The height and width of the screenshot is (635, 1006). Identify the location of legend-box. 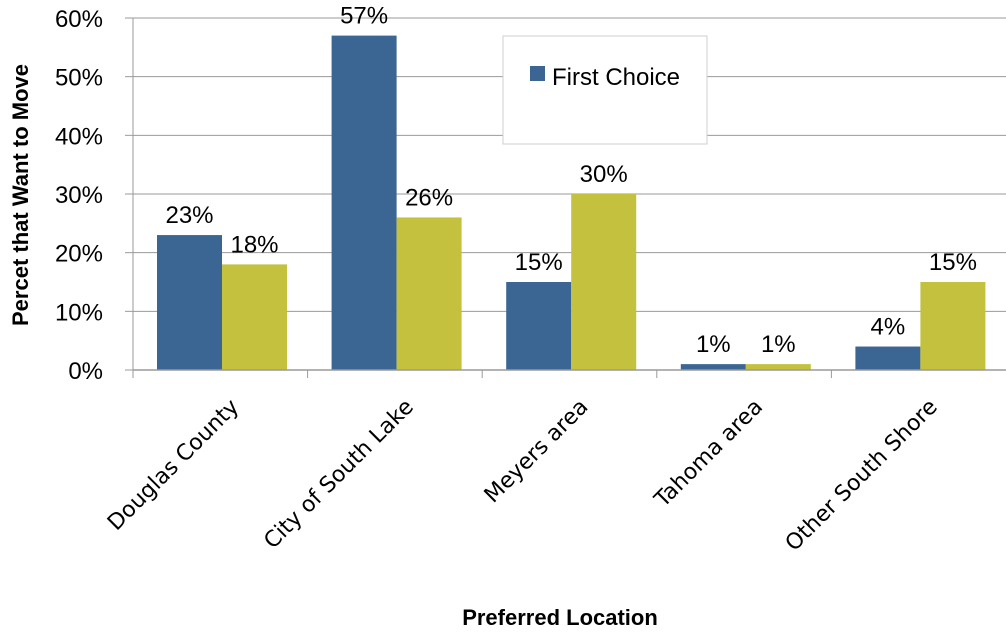
(605, 90).